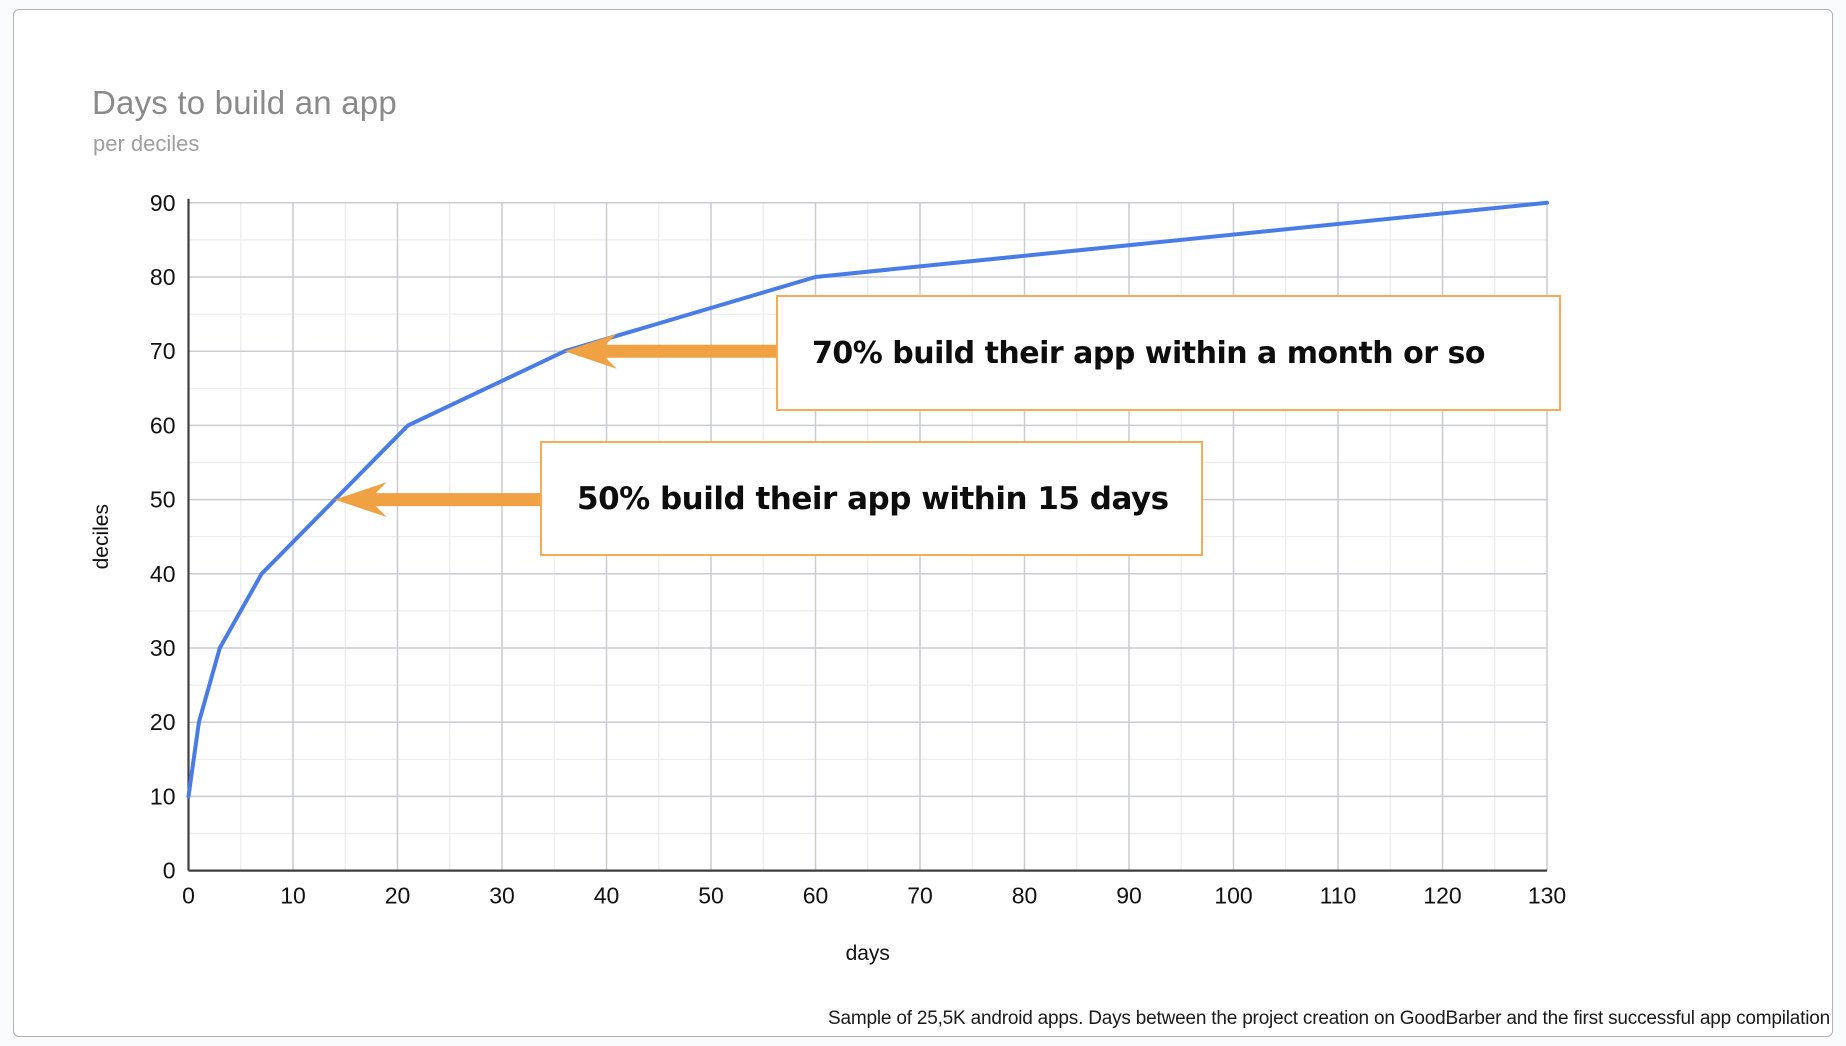 The width and height of the screenshot is (1846, 1046). What do you see at coordinates (1338, 896) in the screenshot?
I see `svg-text: 110` at bounding box center [1338, 896].